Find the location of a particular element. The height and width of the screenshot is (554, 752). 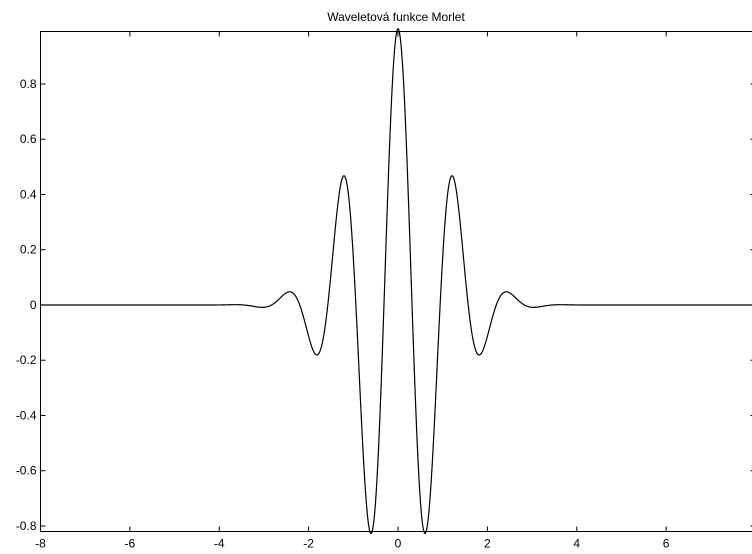

y-tick-label: -0.8 is located at coordinates (26, 526).